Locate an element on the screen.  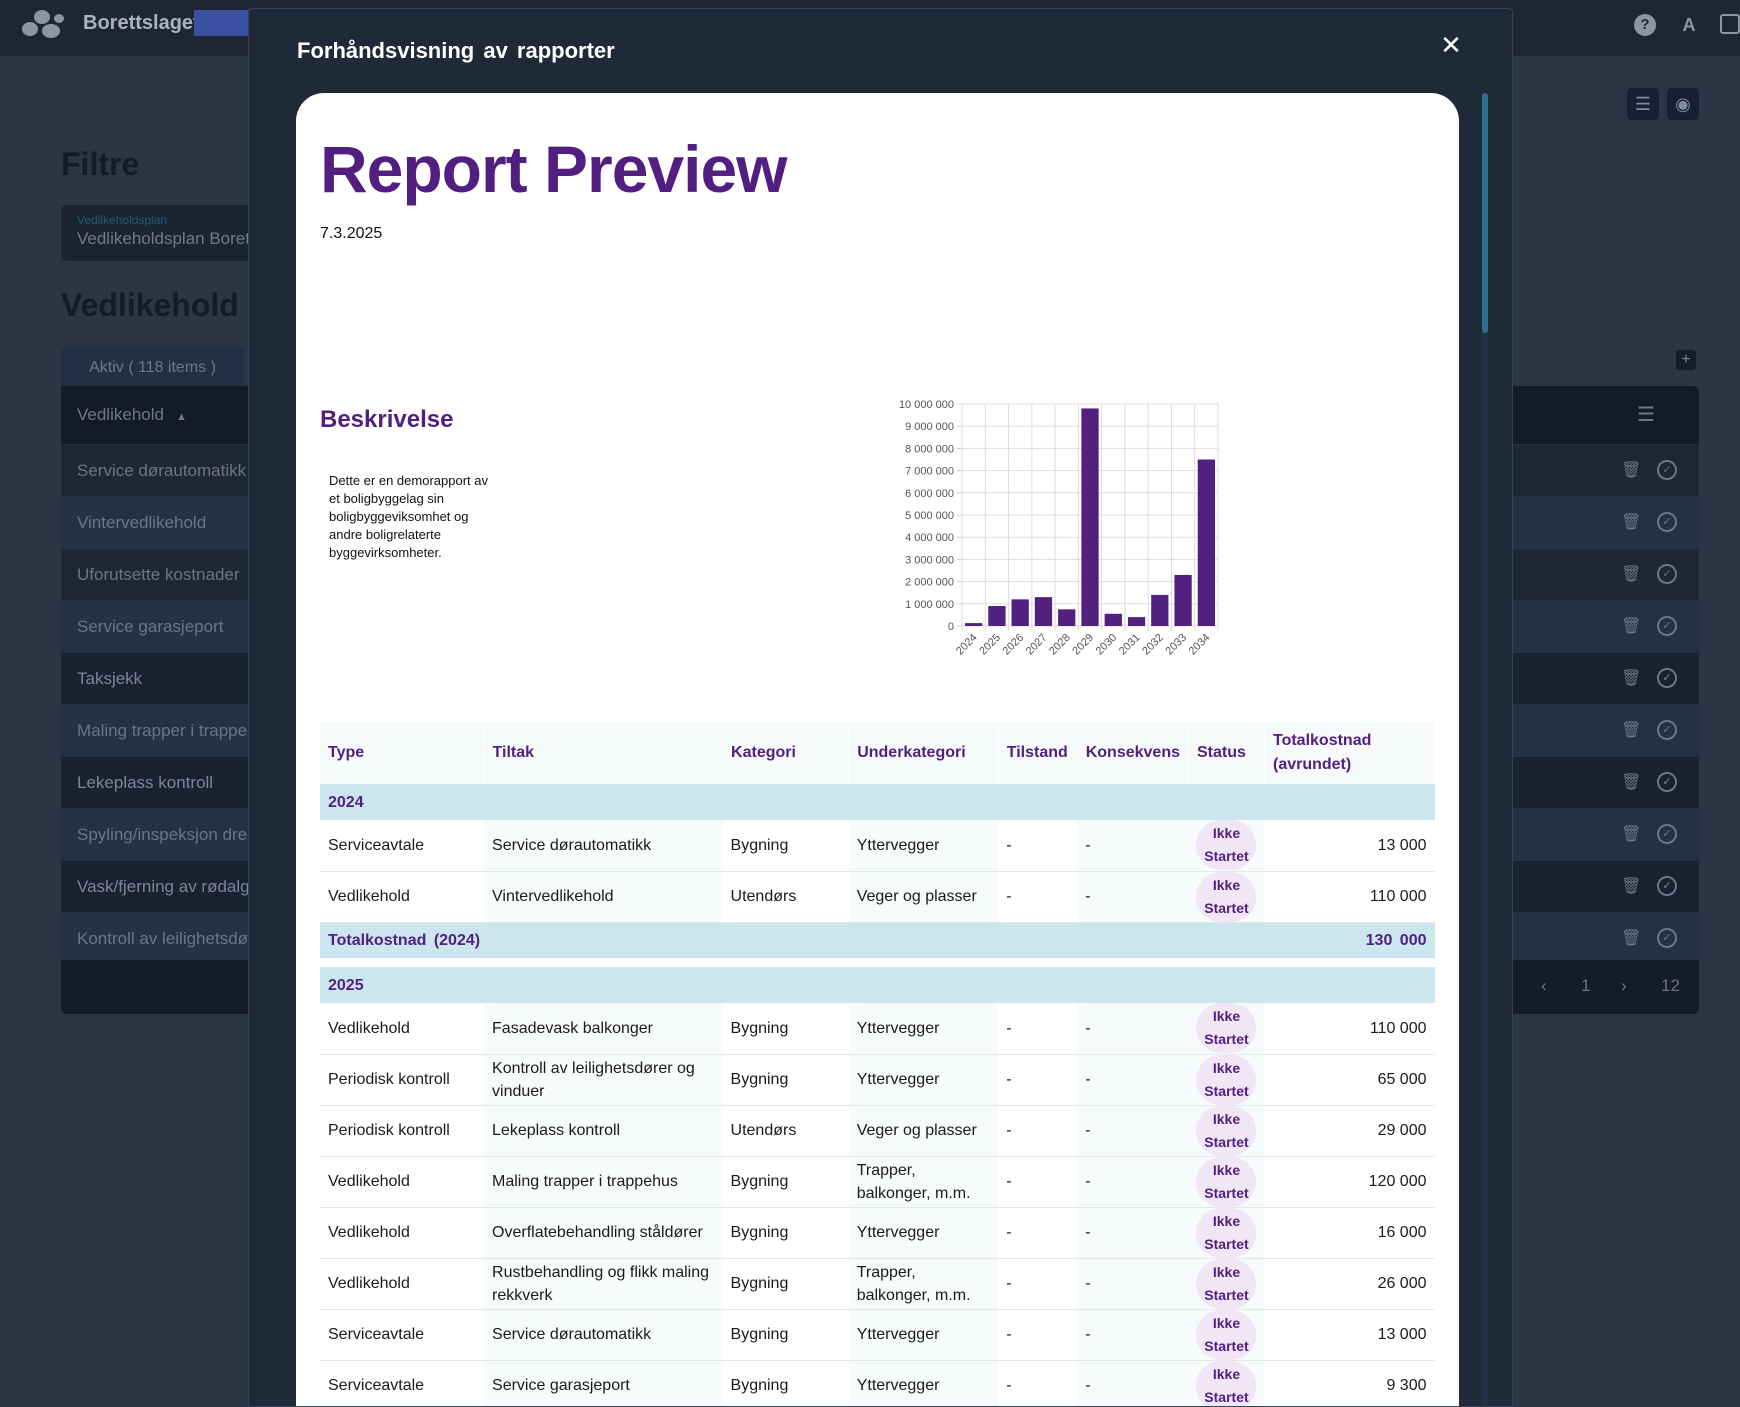
cell-kostnad: 120 000 is located at coordinates (1349, 1182).